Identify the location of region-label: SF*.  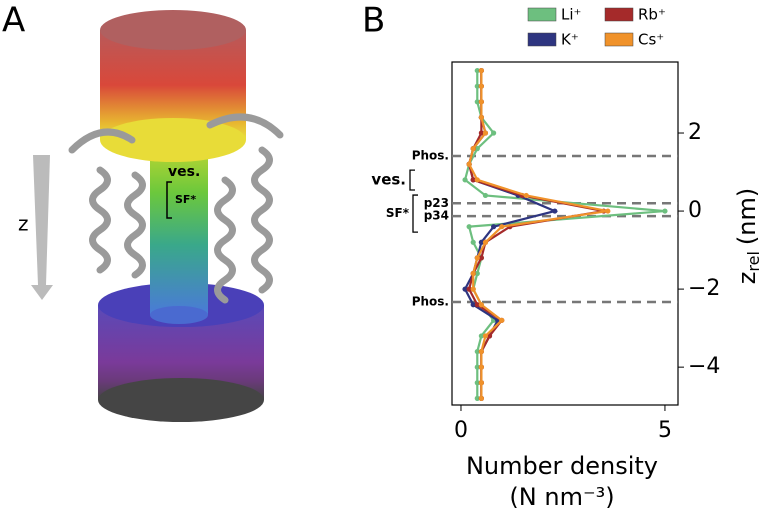
(185, 199).